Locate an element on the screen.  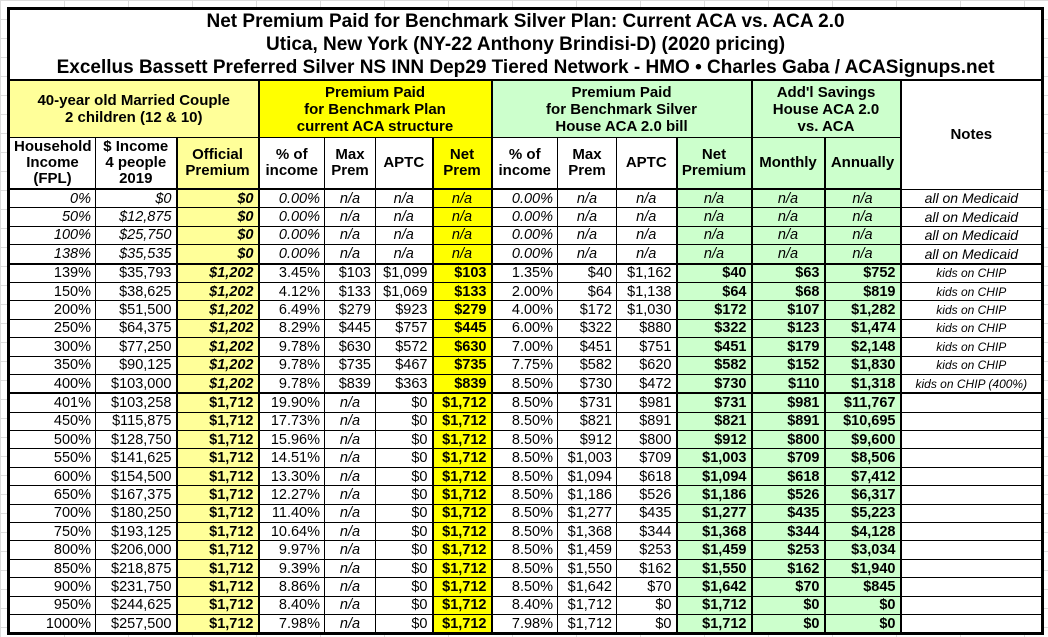
aca-aptc-cell: $923 is located at coordinates (404, 310).